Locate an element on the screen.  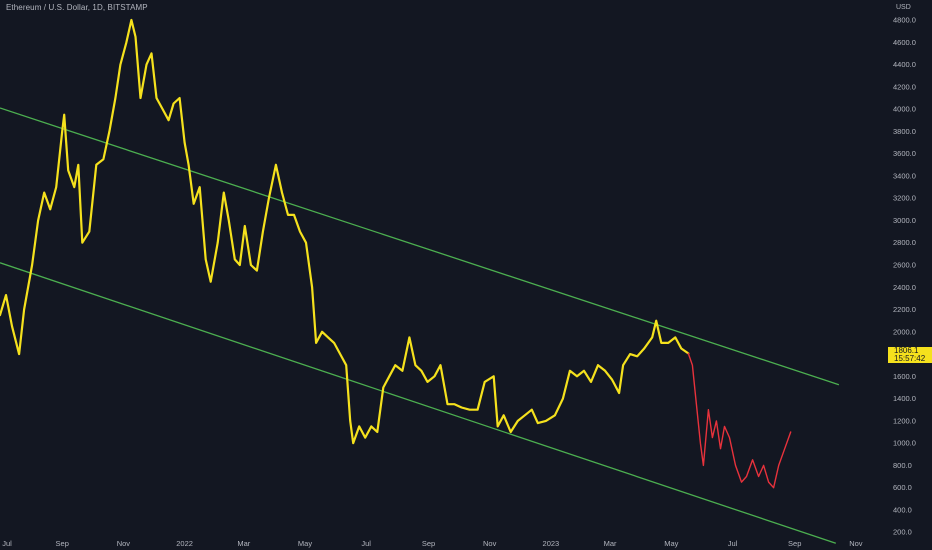
x-tick-label: 2022 is located at coordinates (184, 543).